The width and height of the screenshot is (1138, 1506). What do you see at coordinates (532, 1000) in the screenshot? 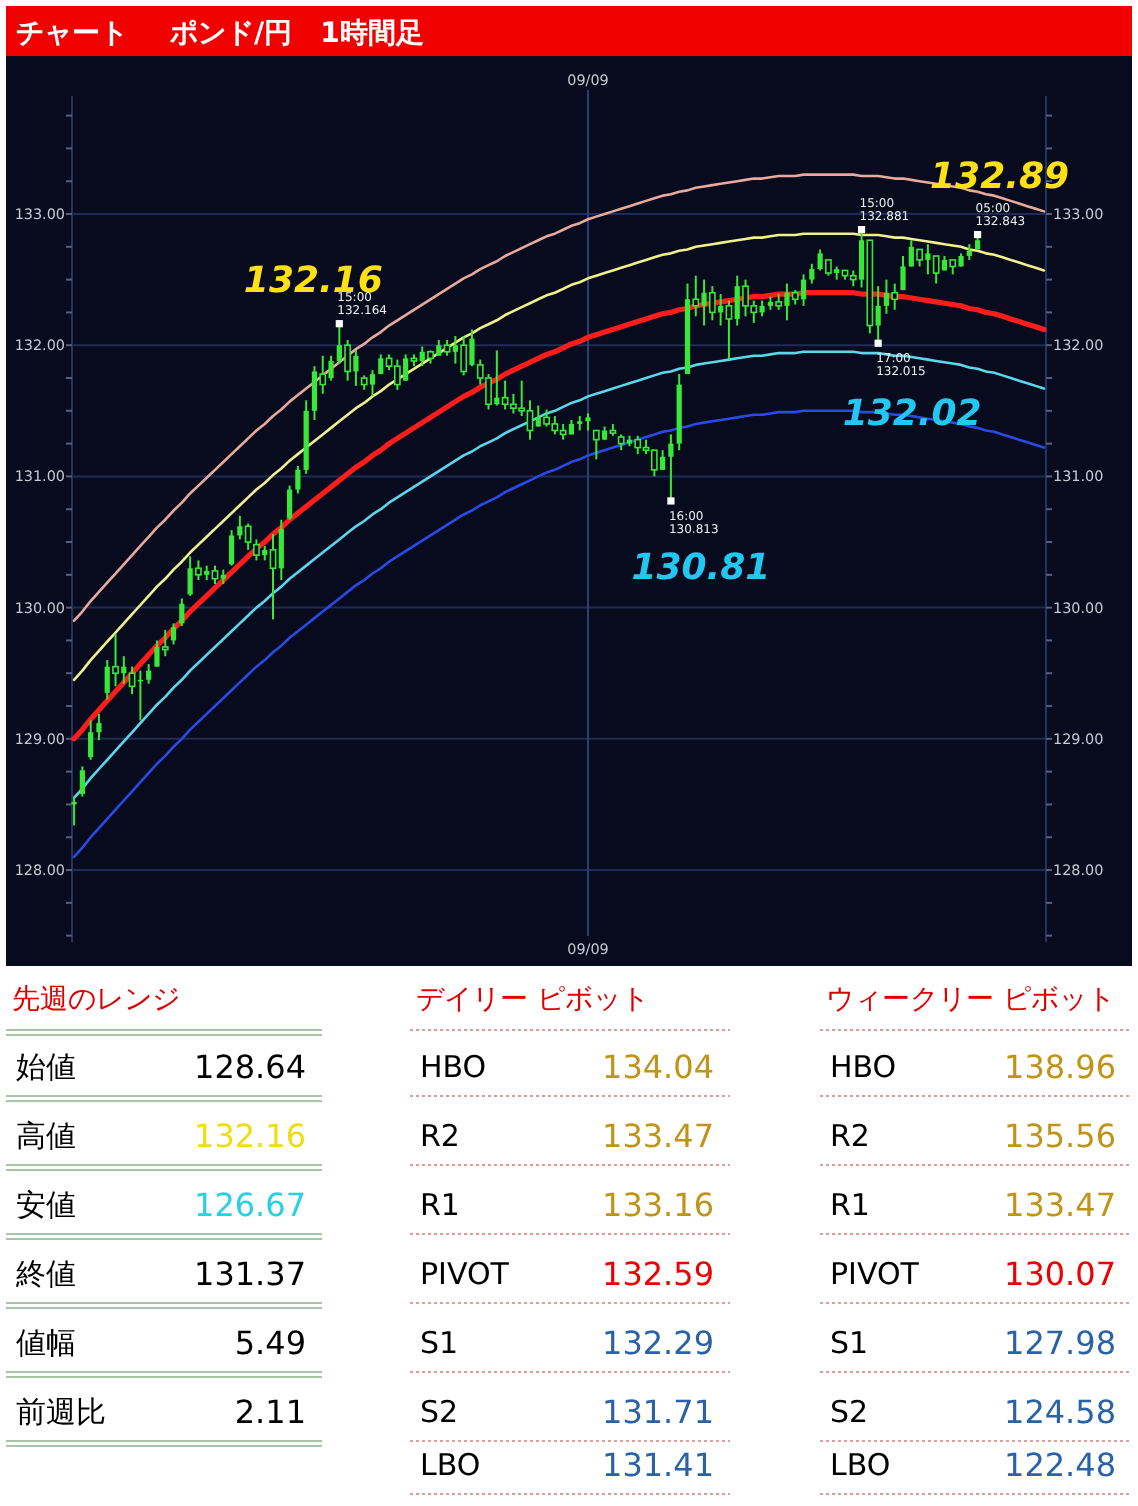
I see `text: デイリー ピボット` at bounding box center [532, 1000].